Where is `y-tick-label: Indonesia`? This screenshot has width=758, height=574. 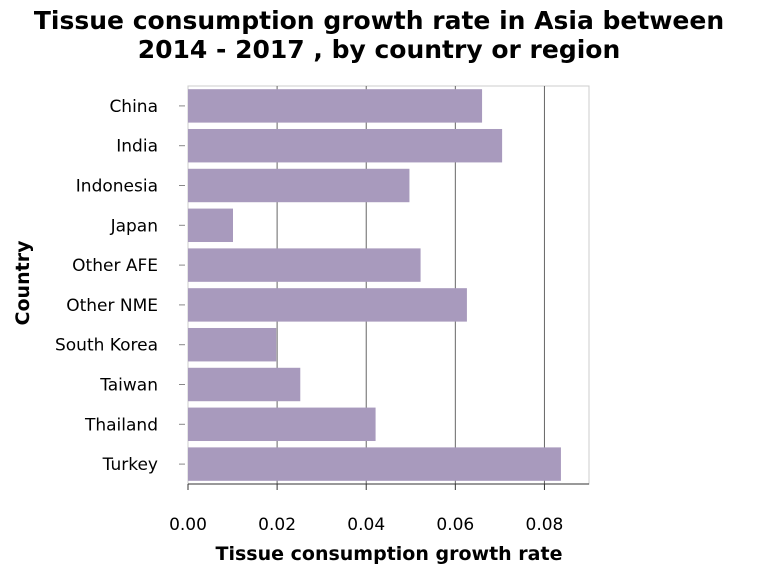 y-tick-label: Indonesia is located at coordinates (117, 187).